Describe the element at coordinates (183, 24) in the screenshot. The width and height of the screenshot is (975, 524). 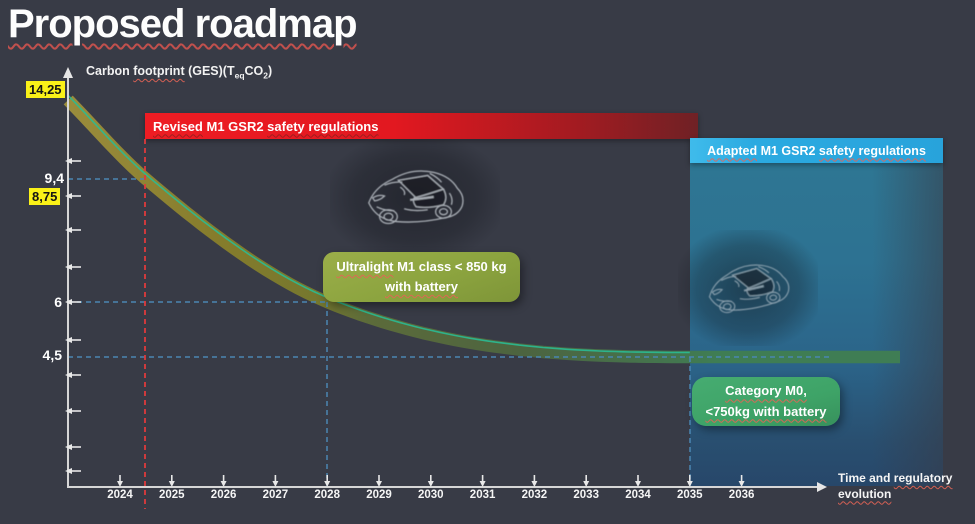
I see `slide-title: Proposed roadmap` at that location.